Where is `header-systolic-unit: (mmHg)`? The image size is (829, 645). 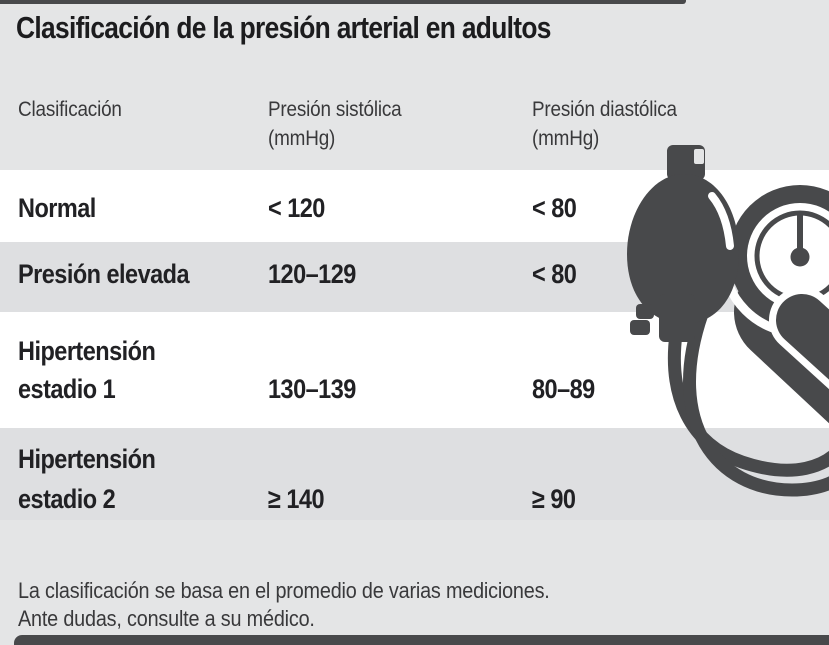
header-systolic-unit: (mmHg) is located at coordinates (302, 138).